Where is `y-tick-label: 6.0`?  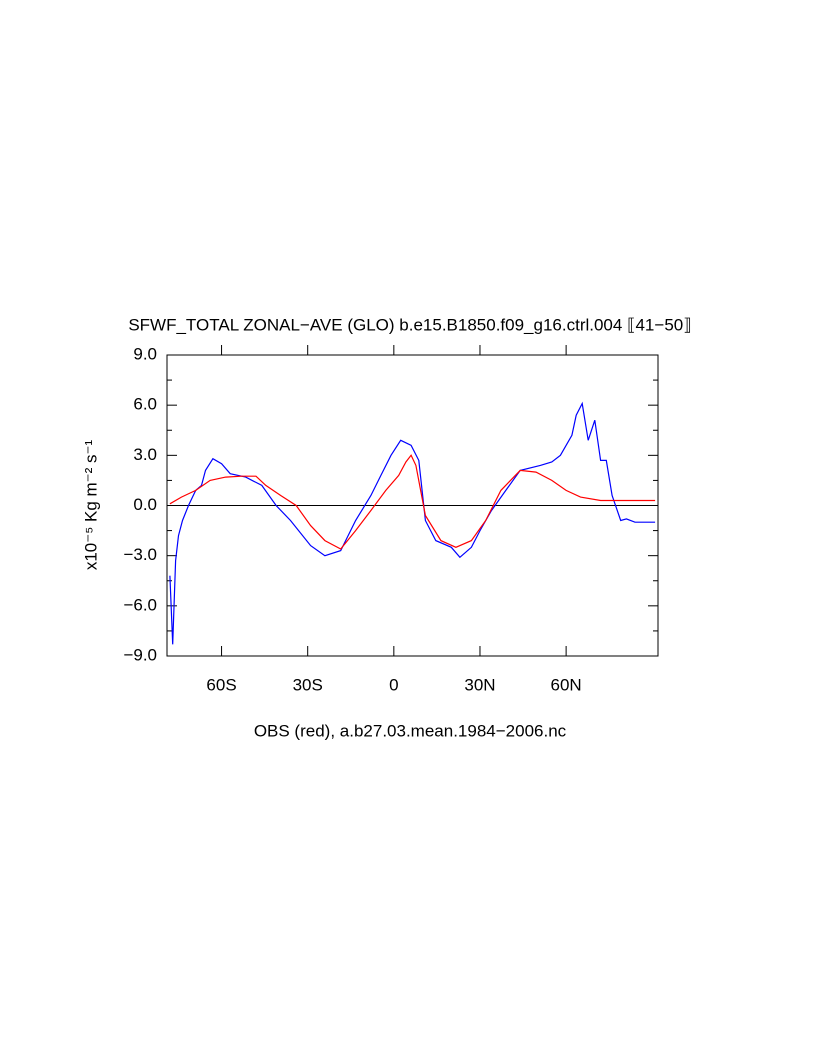
y-tick-label: 6.0 is located at coordinates (145, 404).